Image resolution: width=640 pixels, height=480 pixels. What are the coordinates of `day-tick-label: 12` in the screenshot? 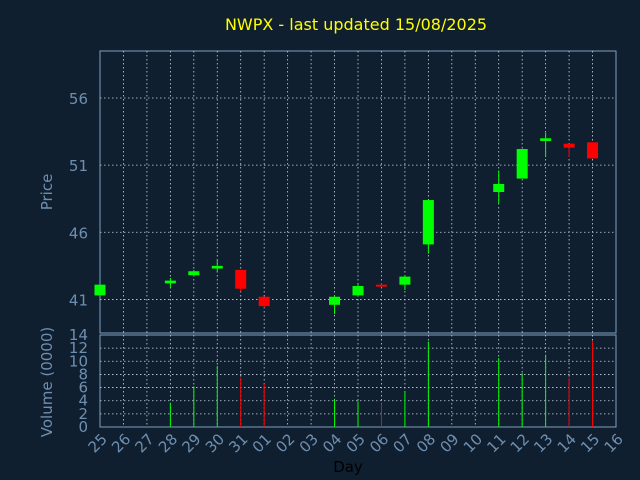 It's located at (520, 443).